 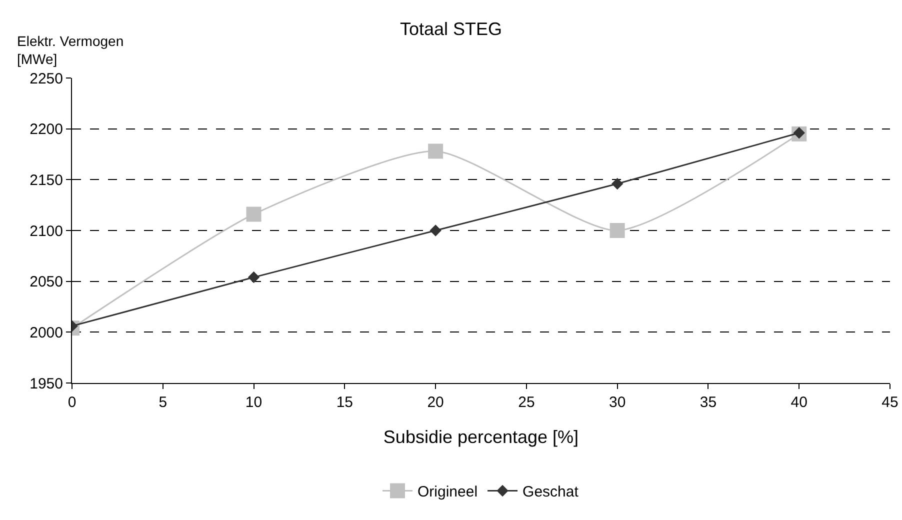 What do you see at coordinates (70, 50) in the screenshot?
I see `y-axis-title: Elektr. Vermogen [MWe]` at bounding box center [70, 50].